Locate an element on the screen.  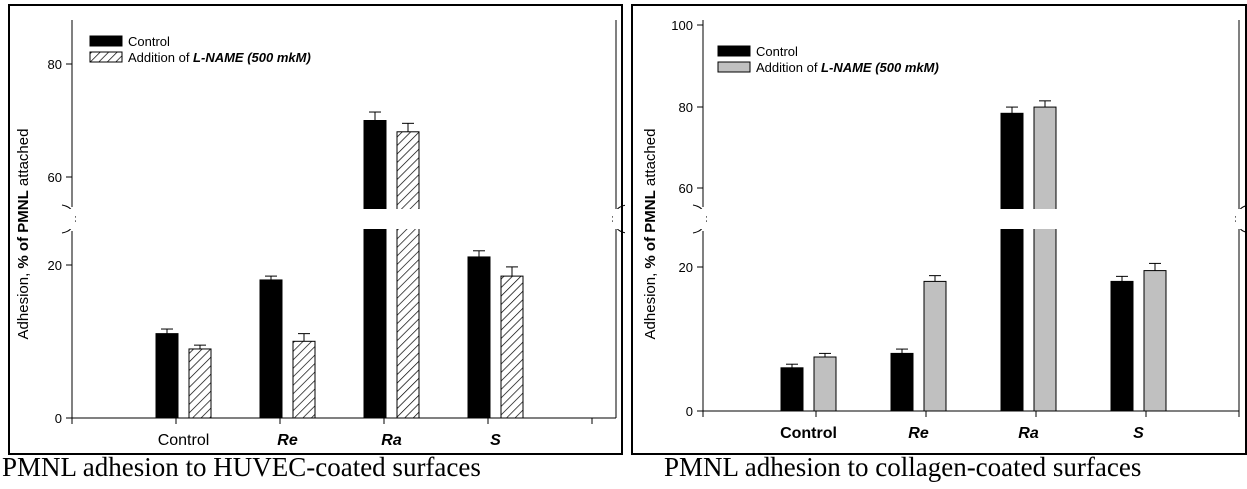
caption-huvec: PMNL adhesion to HUVEC-coated surfaces is located at coordinates (241, 467).